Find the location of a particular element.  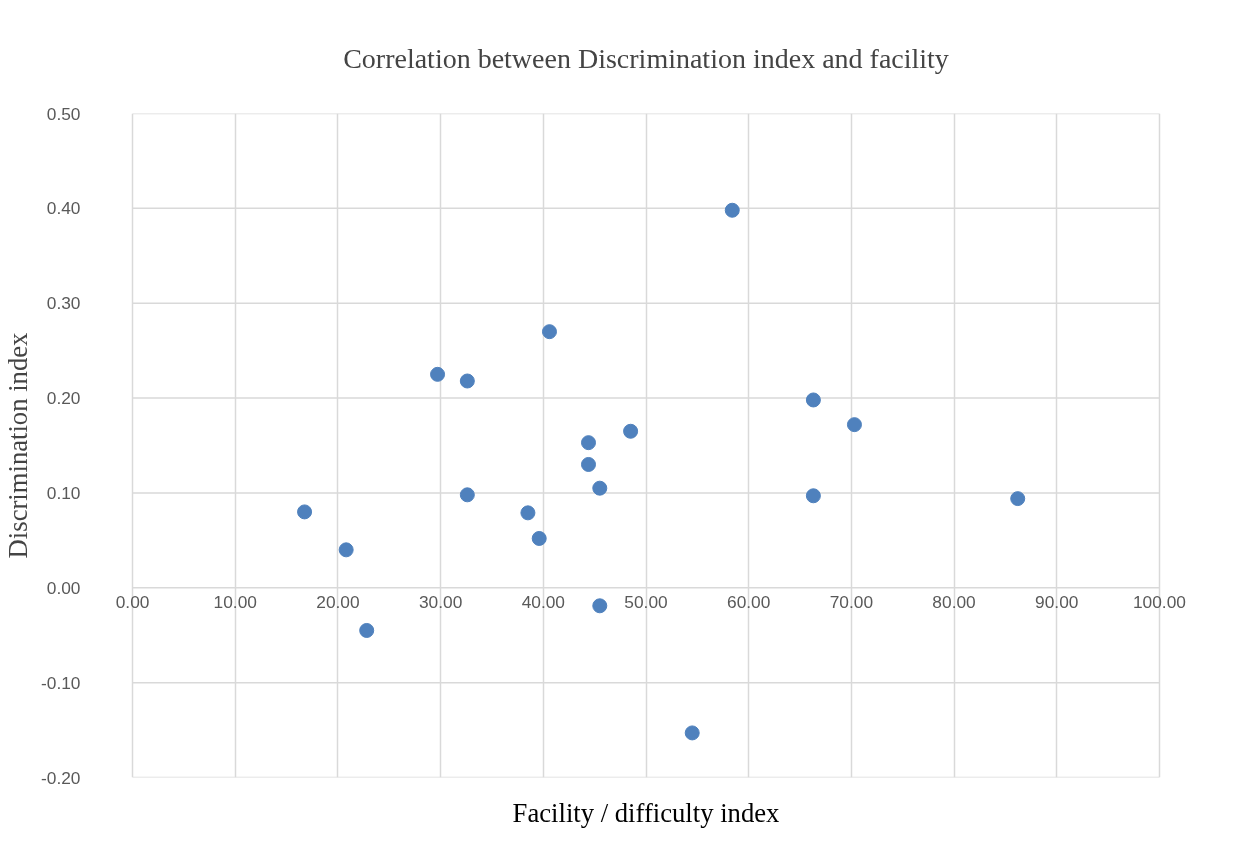

y-tick-label: 0.50 is located at coordinates (63, 113).